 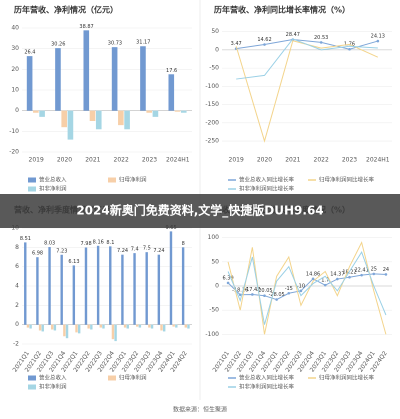 What do you see at coordinates (58, 45) in the screenshot?
I see `data-label: 30.26` at bounding box center [58, 45].